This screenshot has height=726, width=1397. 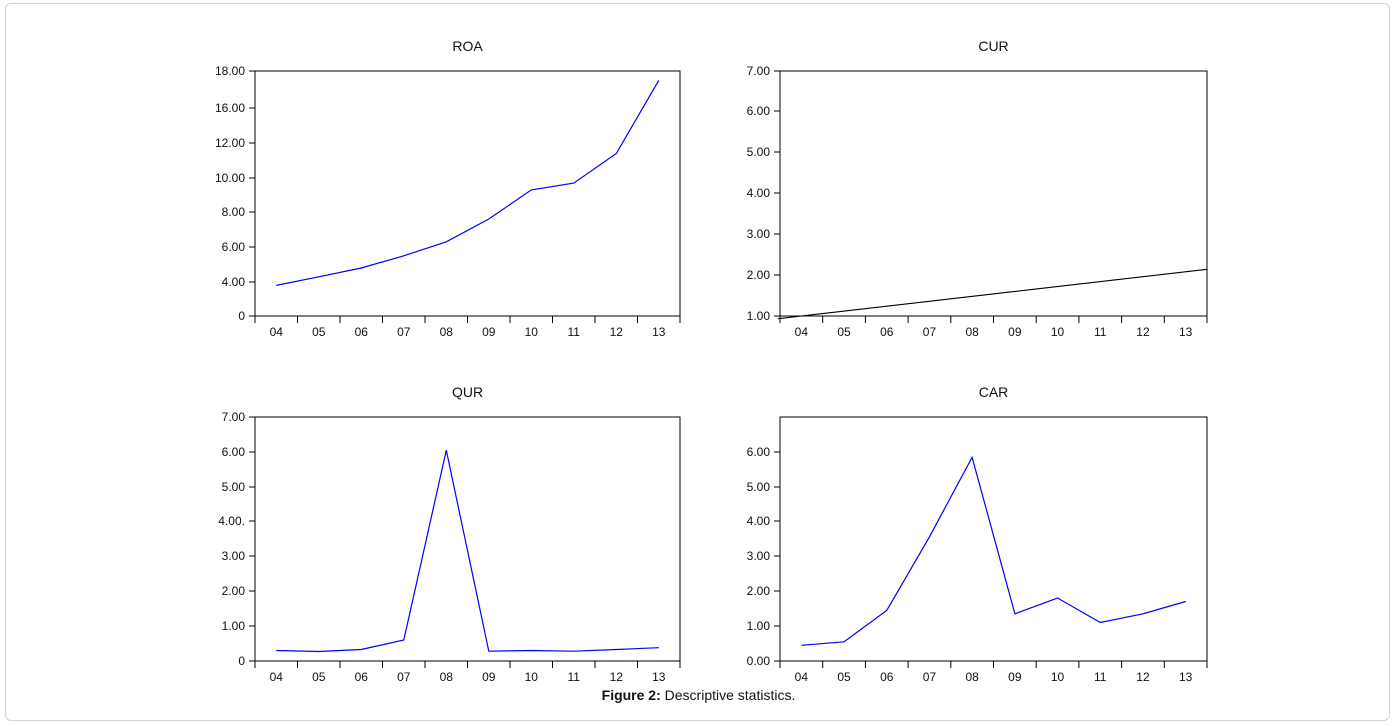 What do you see at coordinates (1058, 332) in the screenshot?
I see `cur-xtick-label: 10` at bounding box center [1058, 332].